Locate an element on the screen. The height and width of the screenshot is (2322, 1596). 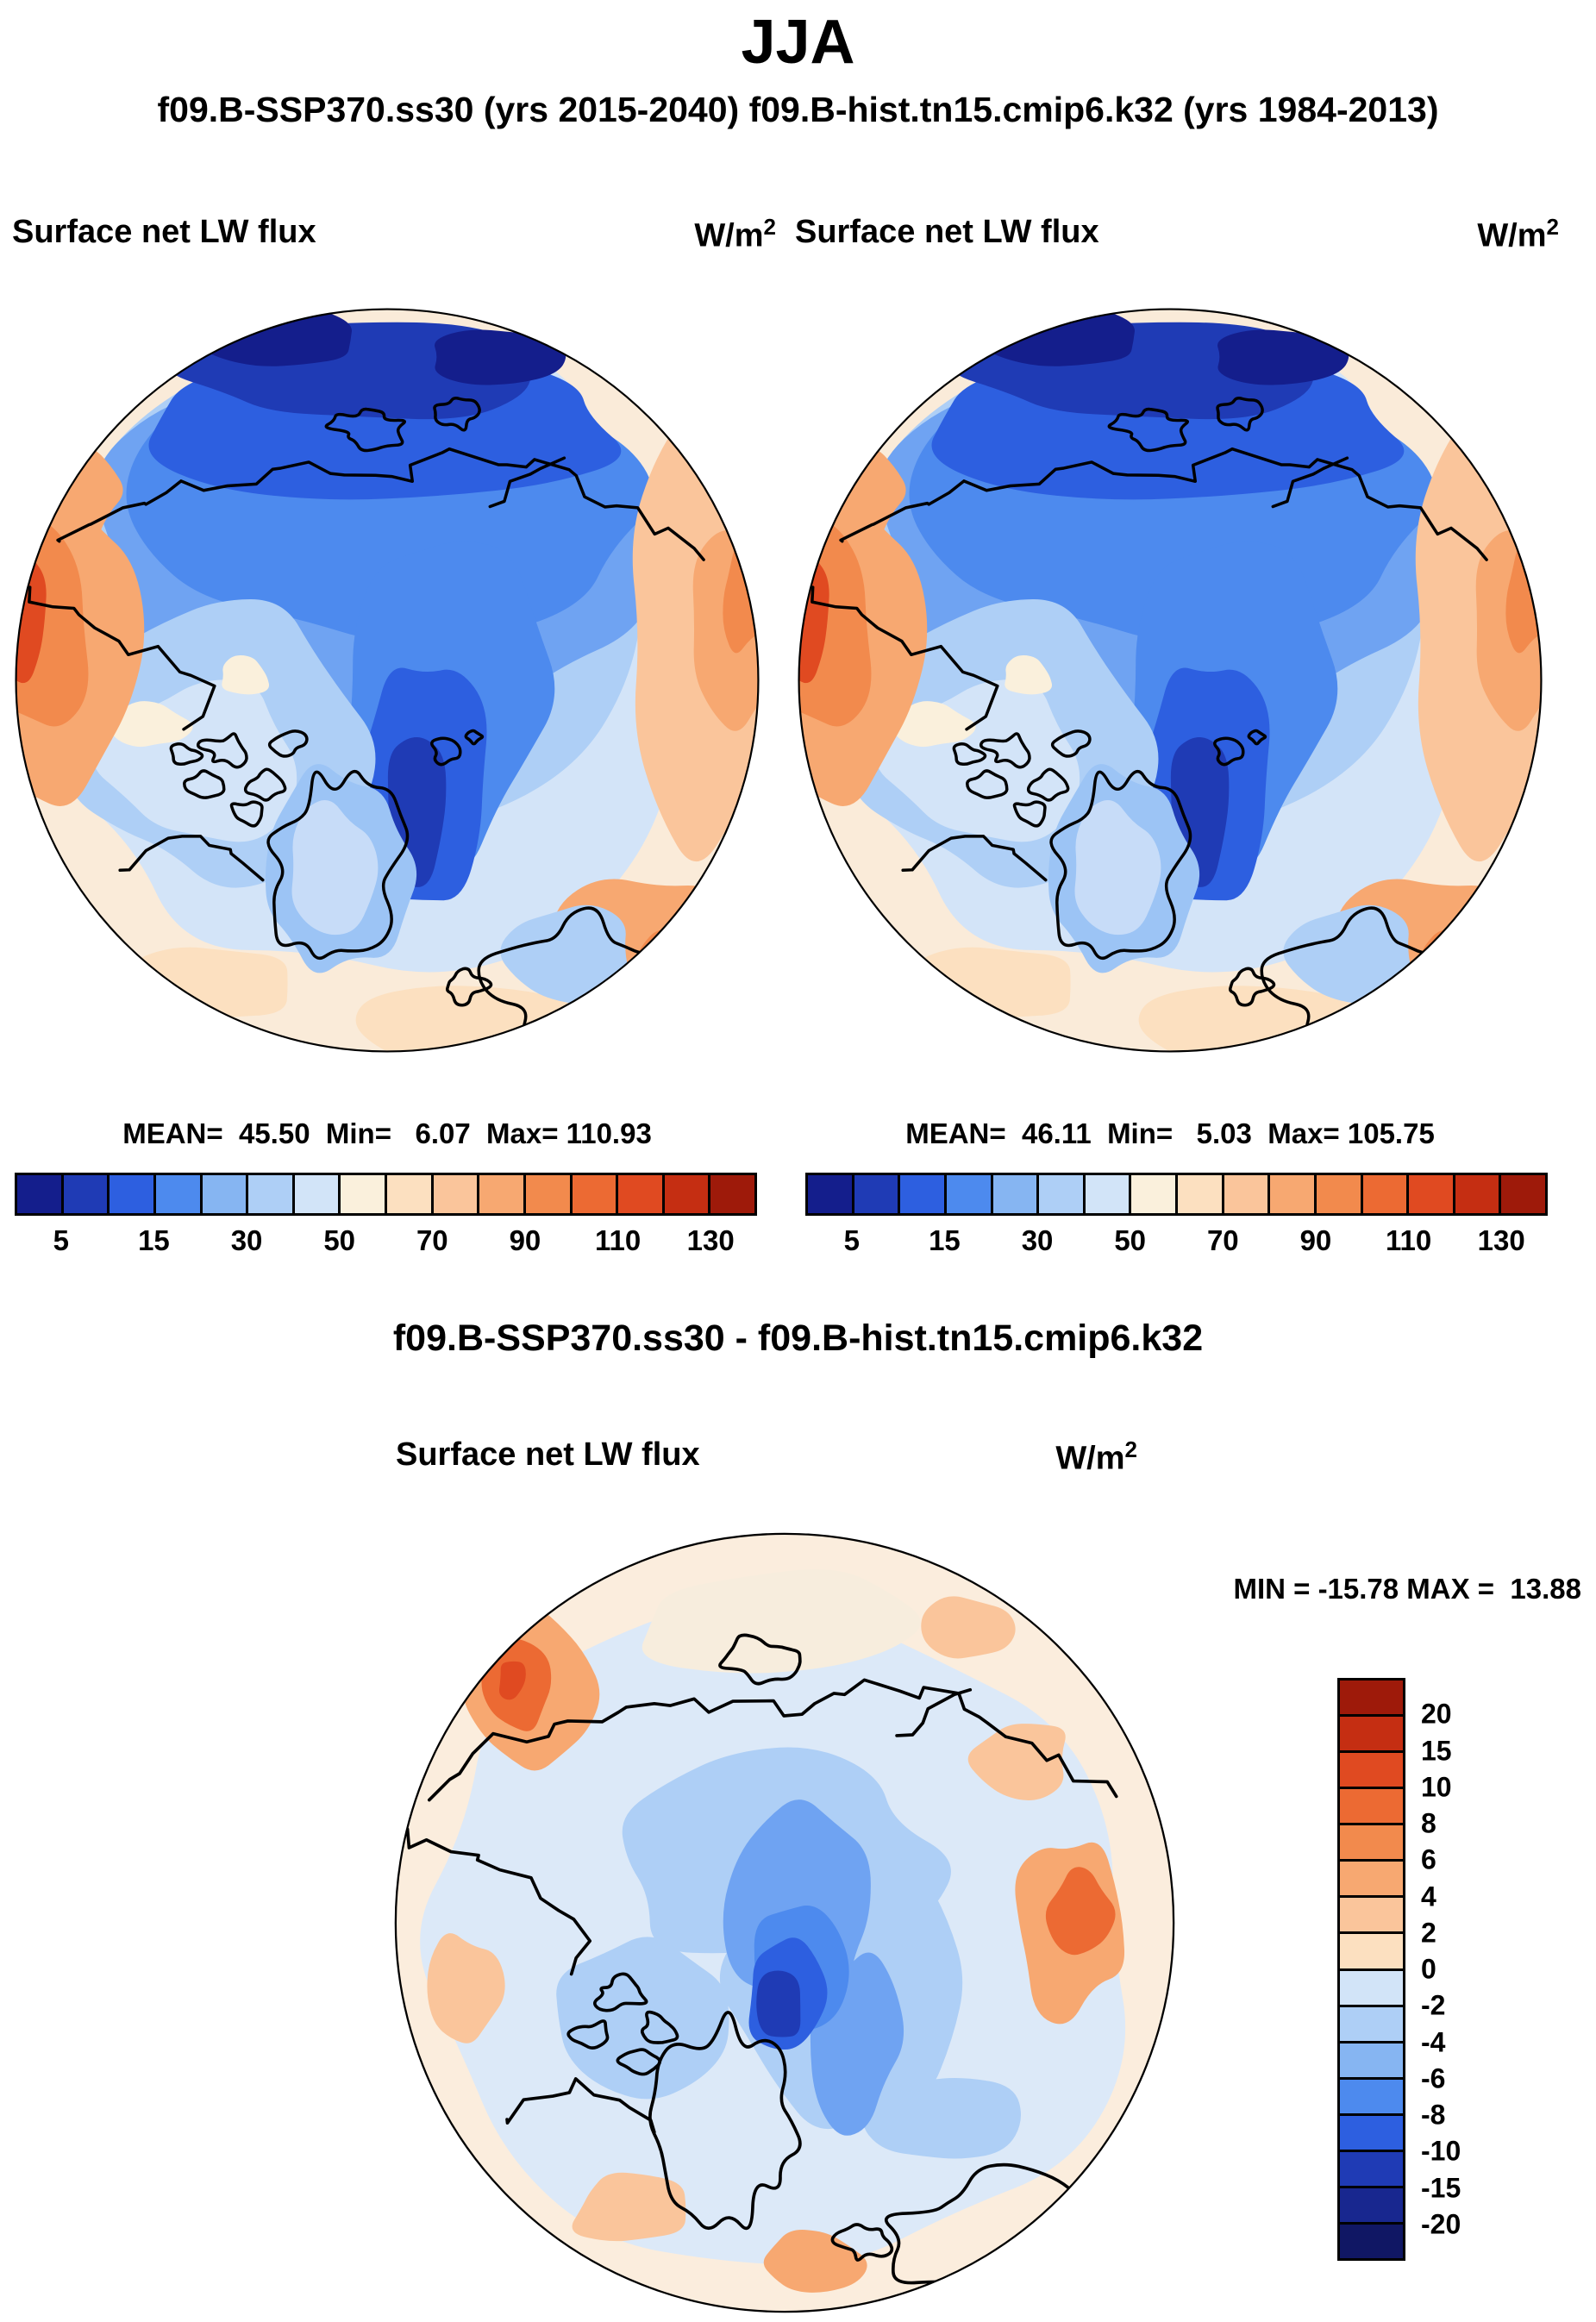
panel-right-stats: MEAN= 46.11 Min= 5.03 Max= 105.75 is located at coordinates (1170, 1133).